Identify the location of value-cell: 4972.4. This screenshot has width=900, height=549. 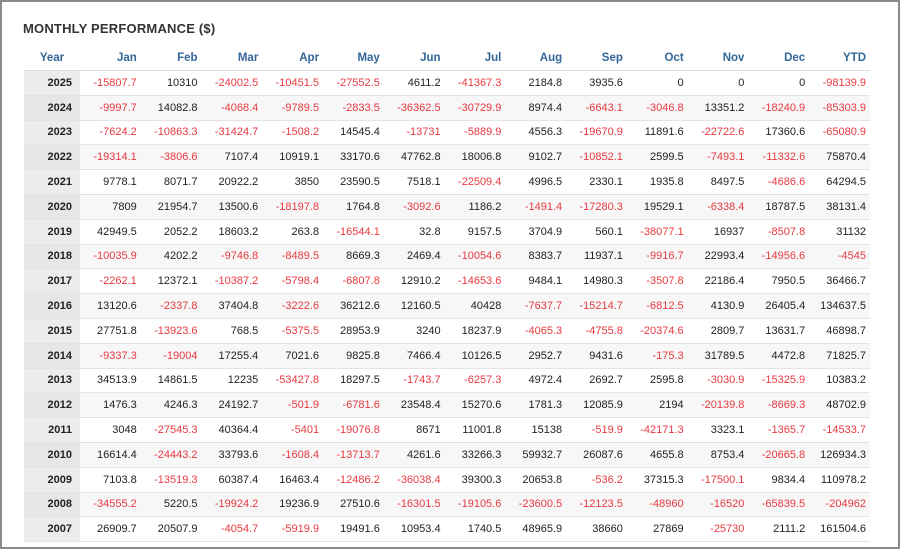
(536, 381).